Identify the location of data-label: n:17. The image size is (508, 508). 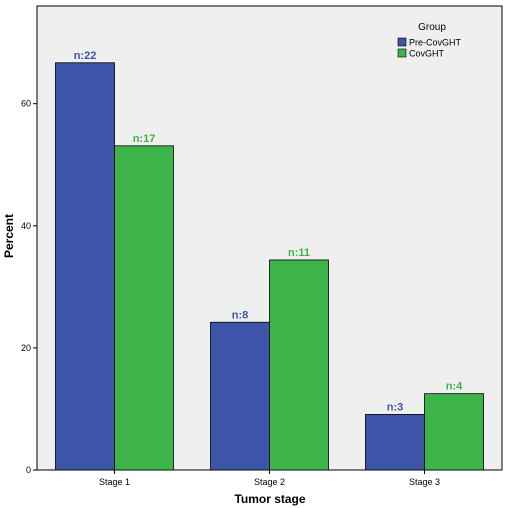
(144, 139).